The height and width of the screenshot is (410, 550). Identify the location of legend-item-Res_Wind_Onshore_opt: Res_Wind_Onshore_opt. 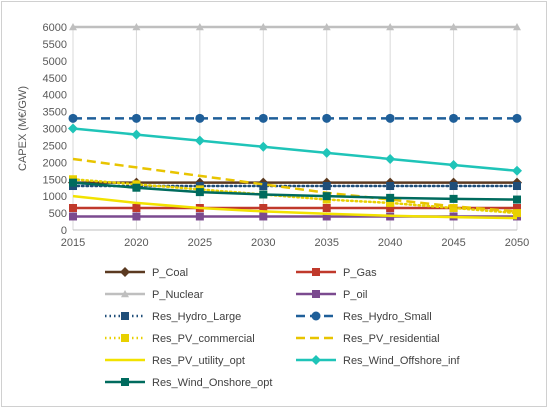
(188, 383).